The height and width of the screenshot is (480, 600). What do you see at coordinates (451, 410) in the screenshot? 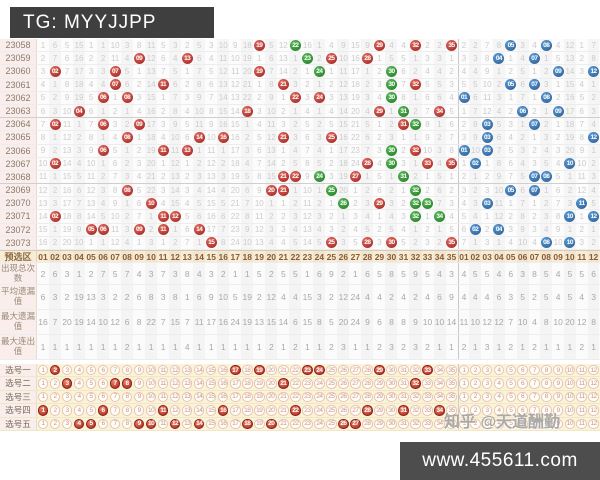
I see `pick-number-ball: 35` at bounding box center [451, 410].